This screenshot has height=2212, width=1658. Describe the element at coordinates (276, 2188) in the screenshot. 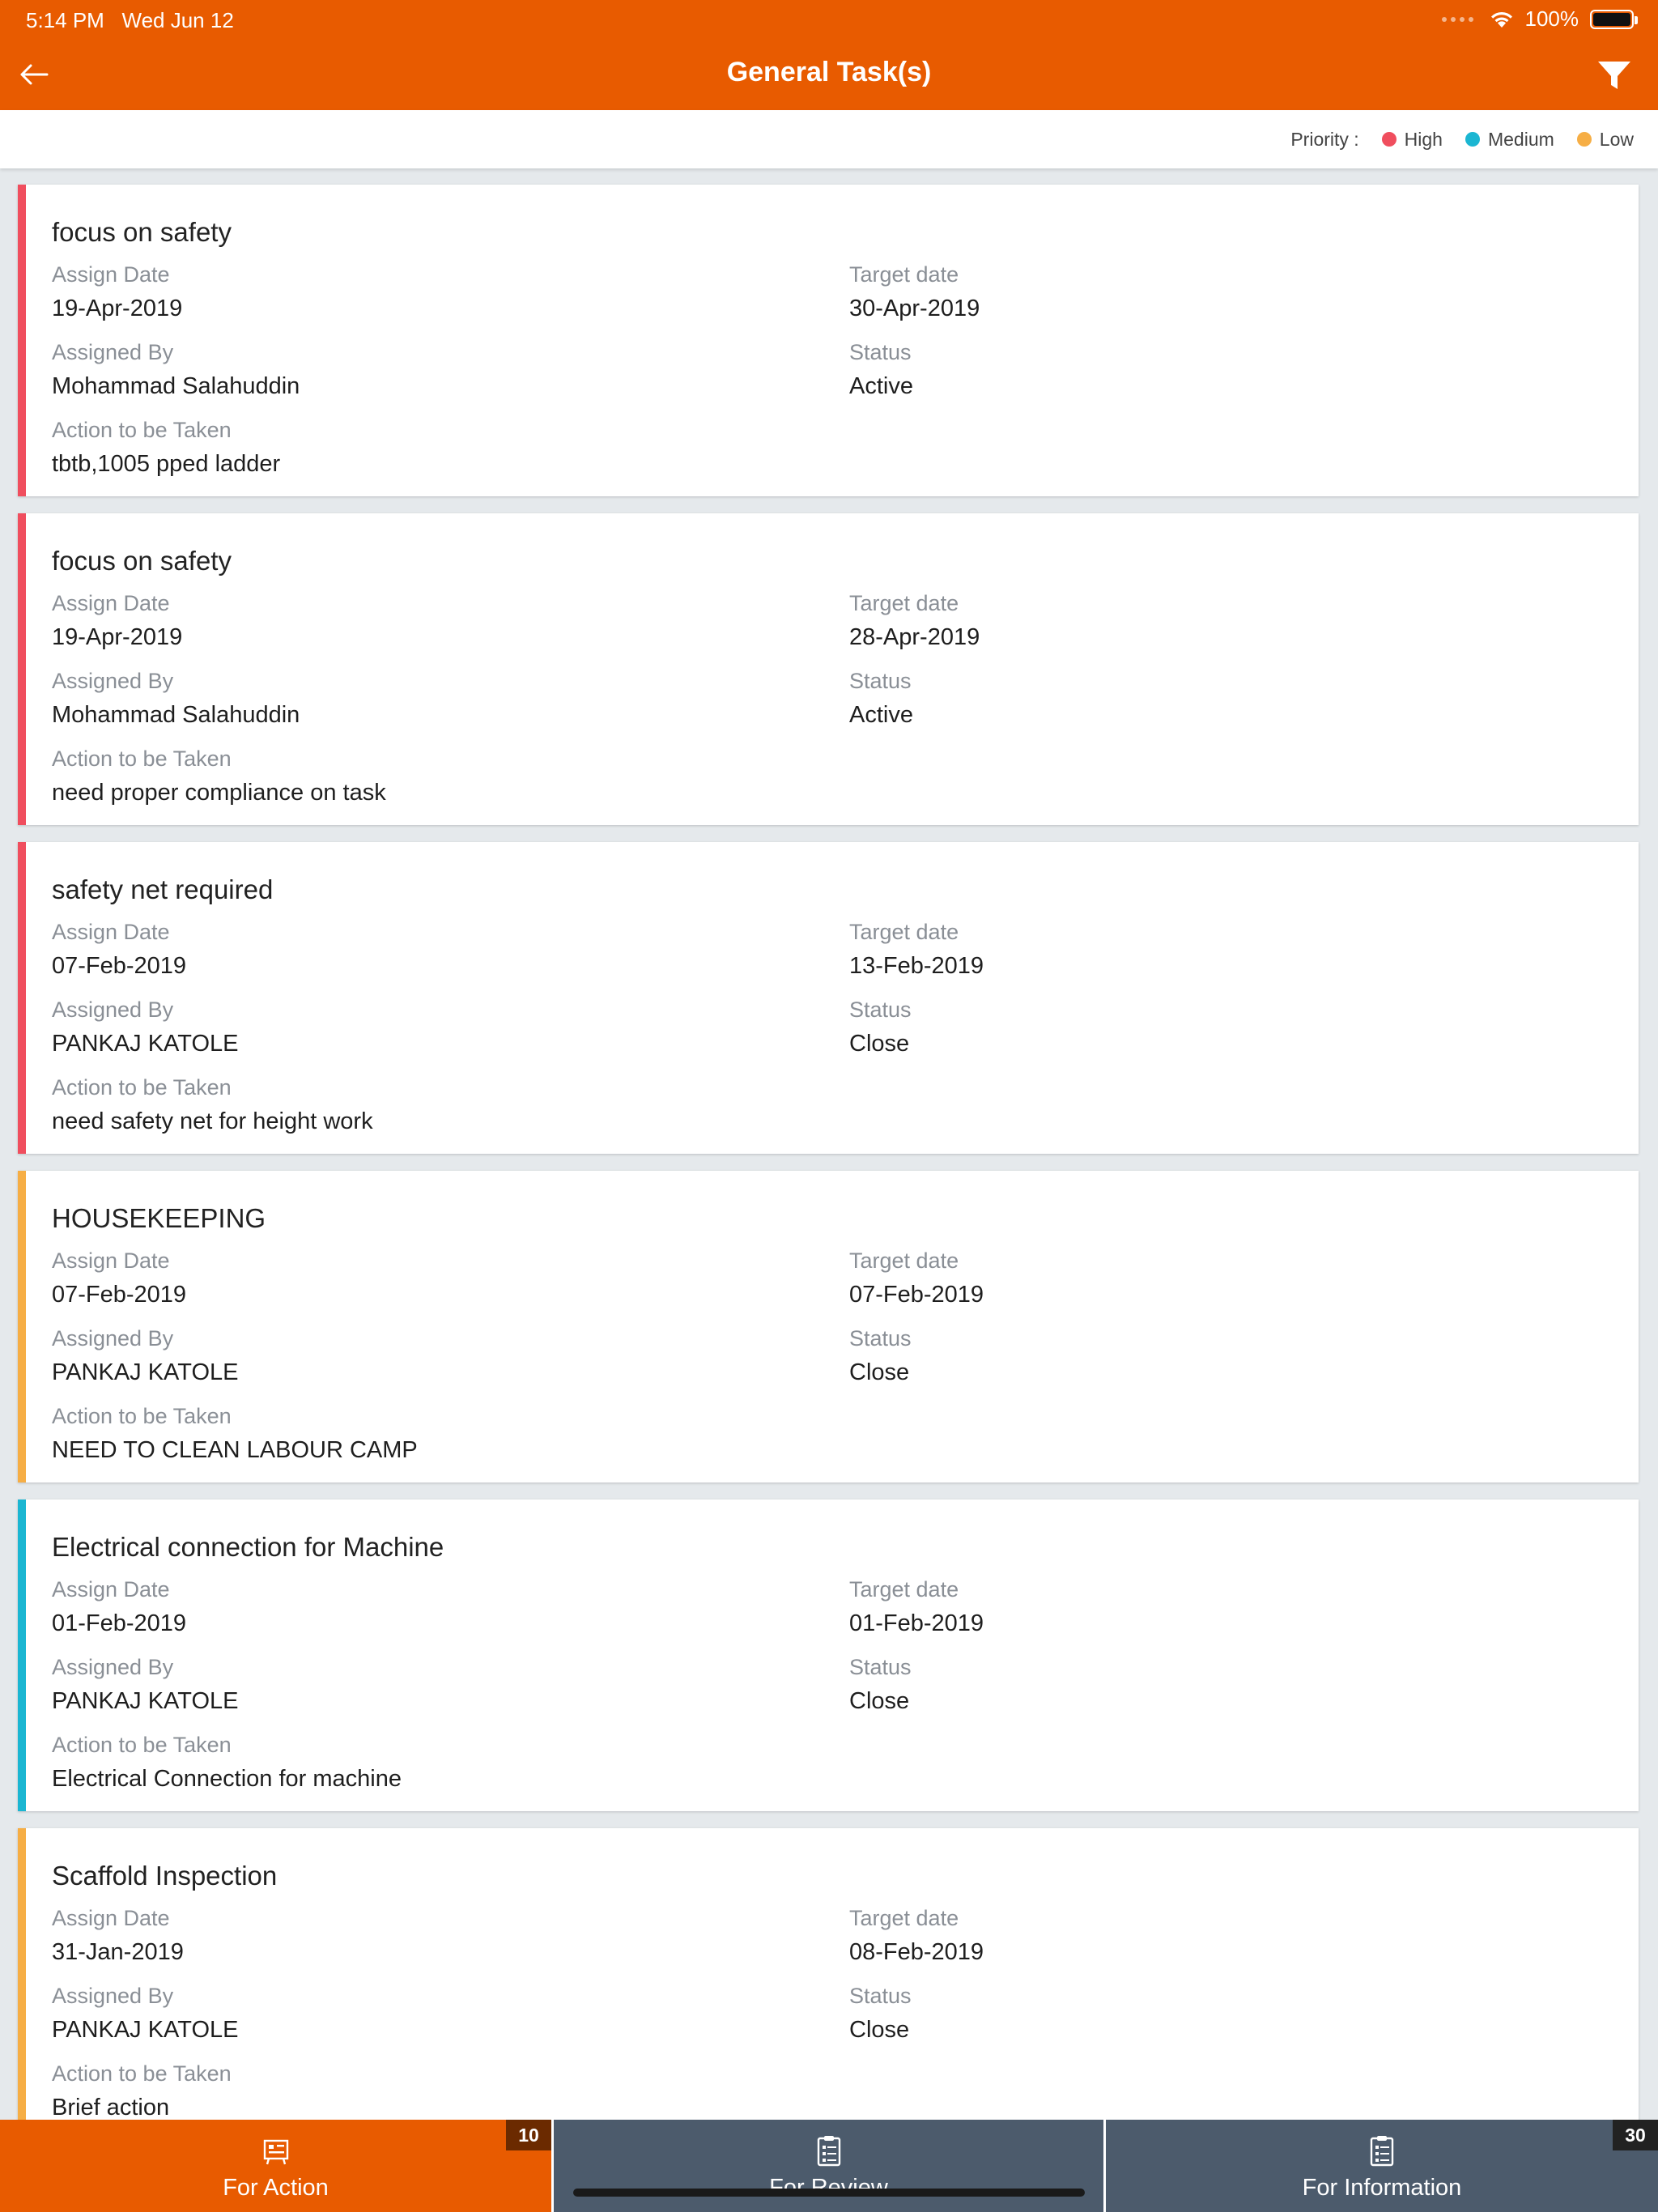

I see `tab-label: For Action` at that location.